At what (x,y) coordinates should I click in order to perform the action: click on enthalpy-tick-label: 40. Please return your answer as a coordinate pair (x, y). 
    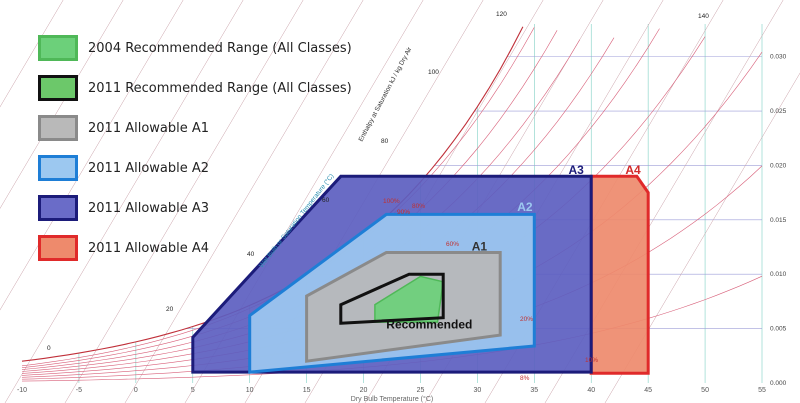
    Looking at the image, I should click on (251, 254).